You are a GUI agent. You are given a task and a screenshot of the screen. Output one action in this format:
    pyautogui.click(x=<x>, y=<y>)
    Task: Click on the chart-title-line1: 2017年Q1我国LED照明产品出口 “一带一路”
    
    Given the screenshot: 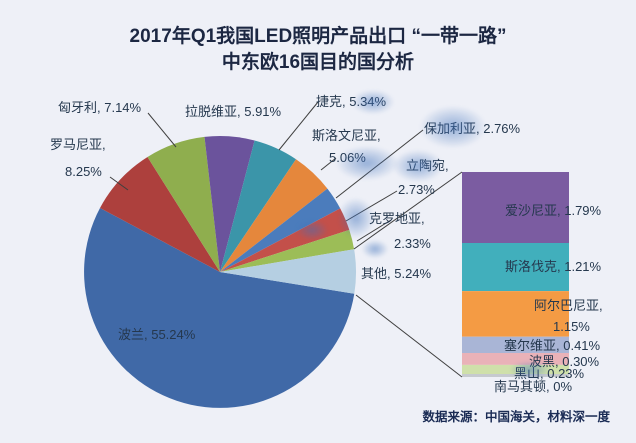 What is the action you would take?
    pyautogui.click(x=318, y=36)
    